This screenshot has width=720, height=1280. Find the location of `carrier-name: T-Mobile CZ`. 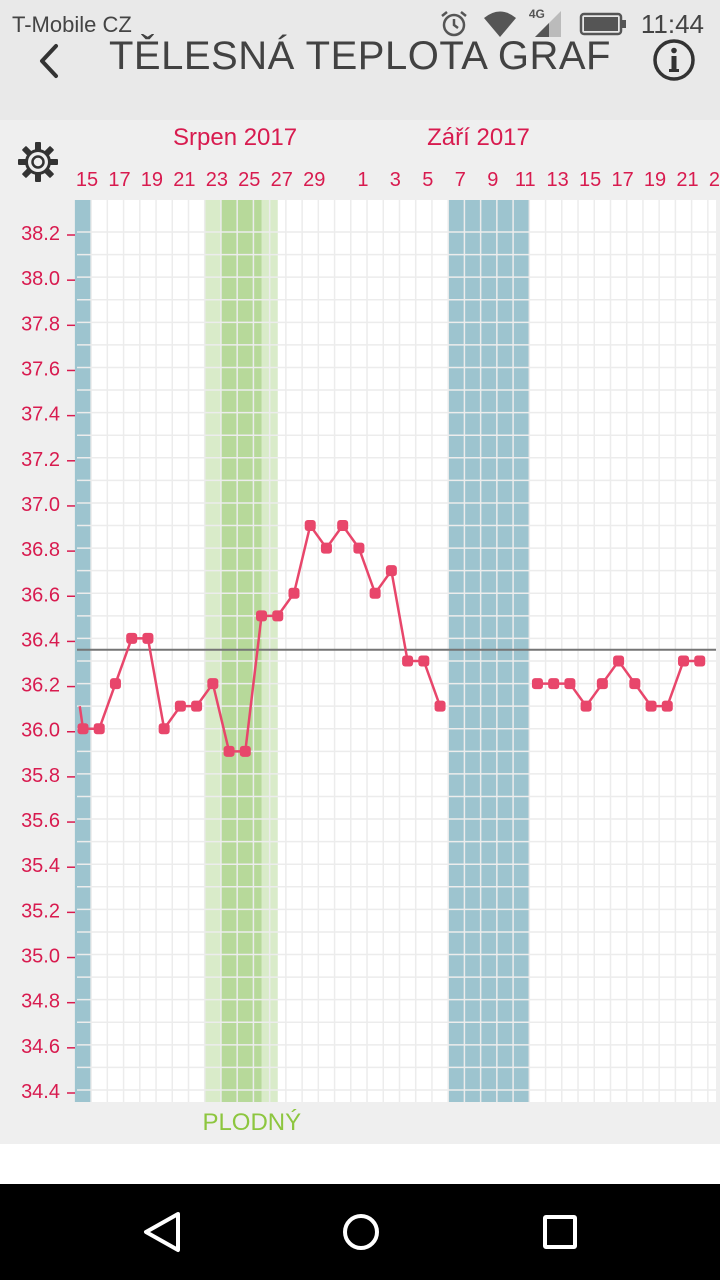

carrier-name: T-Mobile CZ is located at coordinates (72, 24).